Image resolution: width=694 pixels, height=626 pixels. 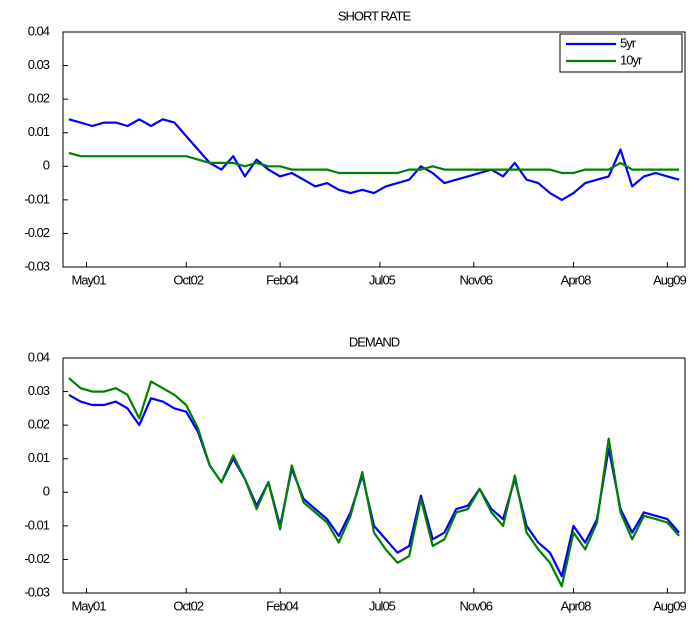 I want to click on legend-label: 5yr, so click(x=628, y=42).